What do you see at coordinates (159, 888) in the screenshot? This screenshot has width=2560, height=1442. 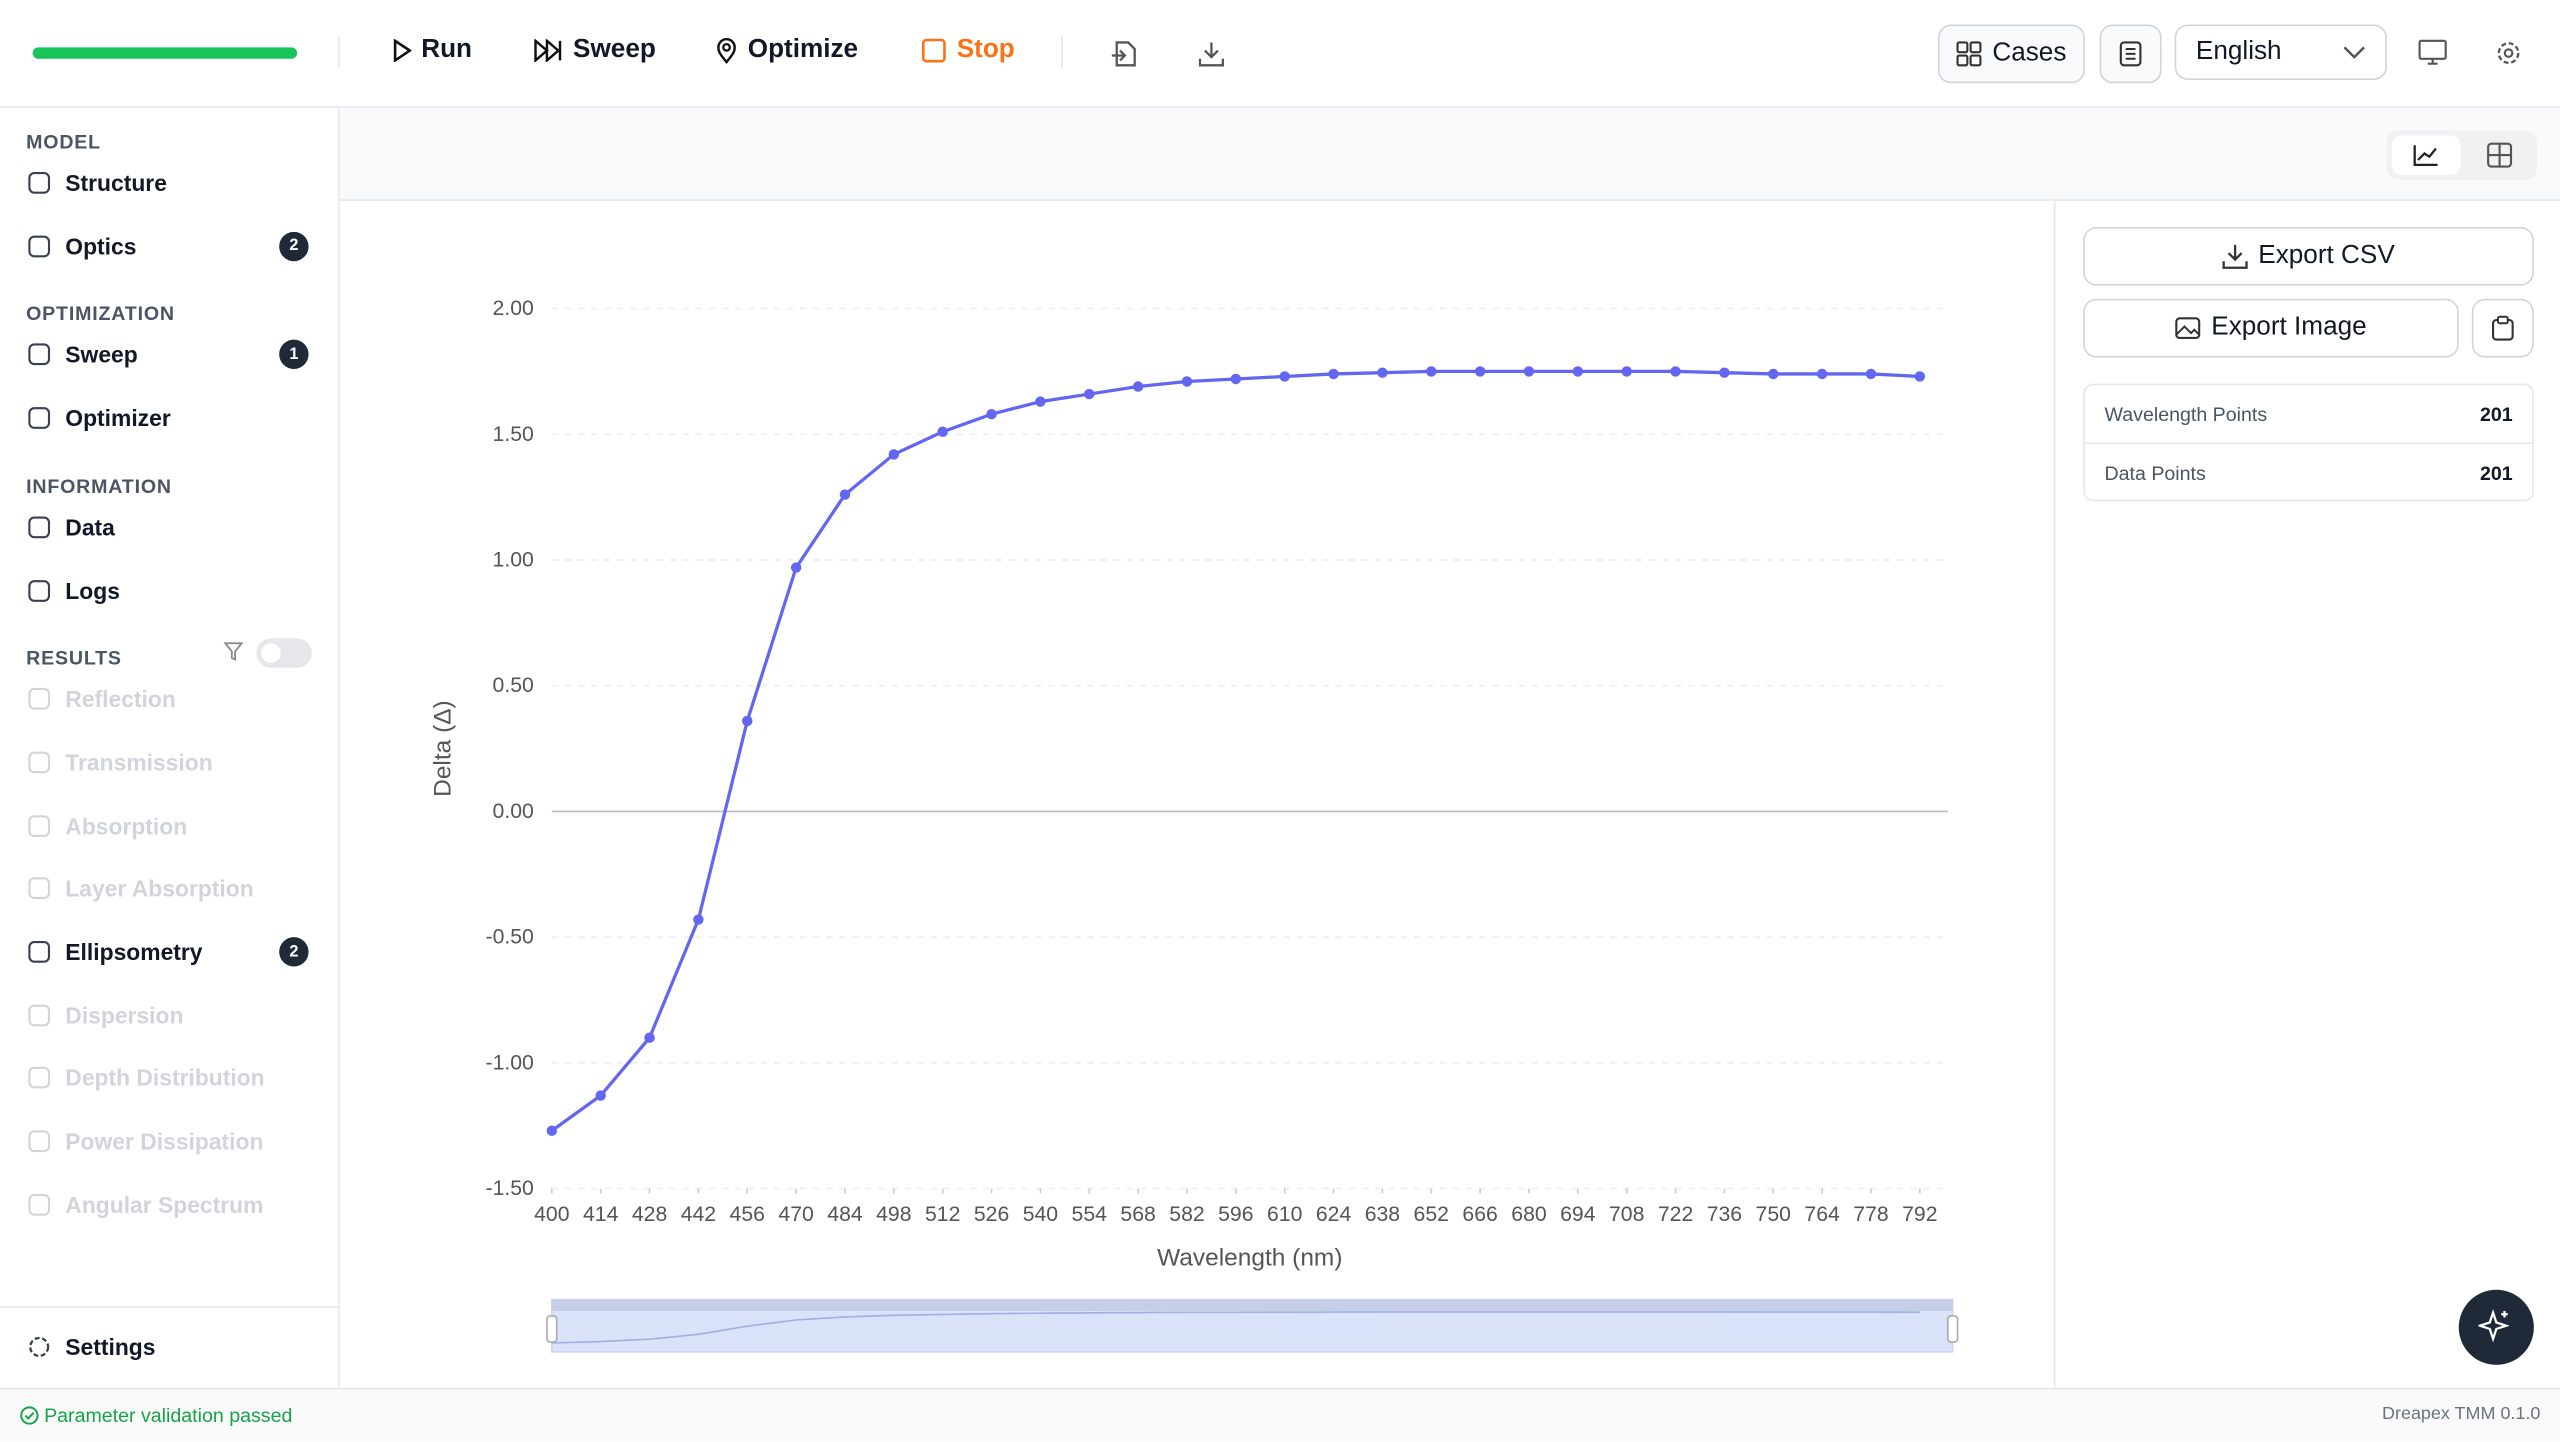 I see `item-label: Layer Absorption` at bounding box center [159, 888].